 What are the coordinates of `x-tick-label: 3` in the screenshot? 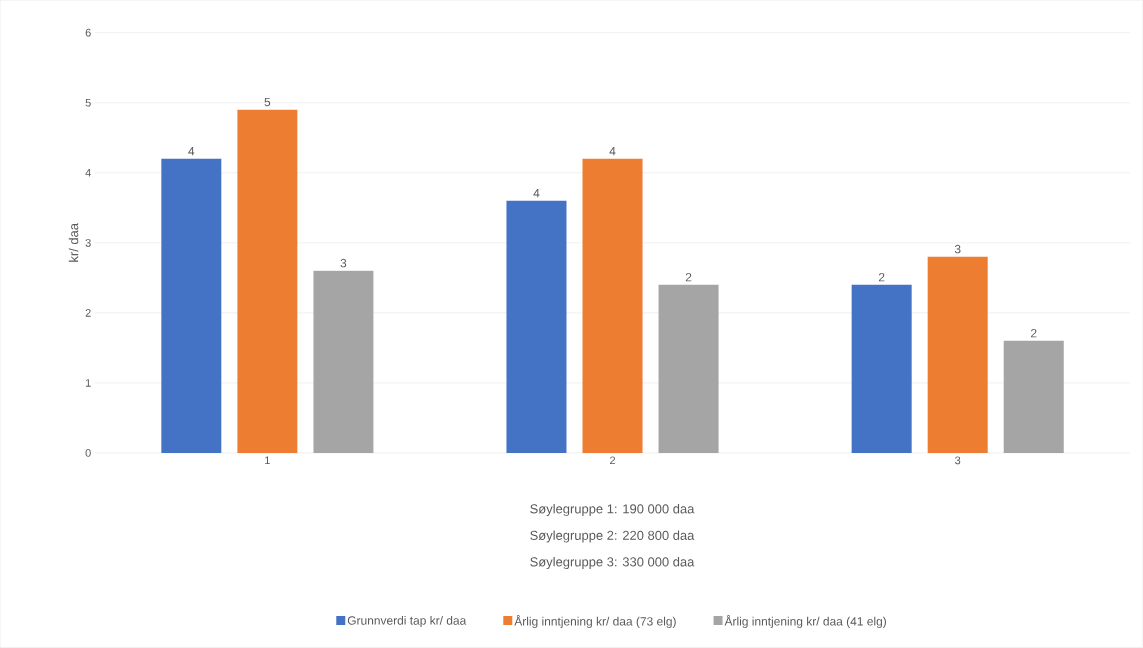 It's located at (958, 460).